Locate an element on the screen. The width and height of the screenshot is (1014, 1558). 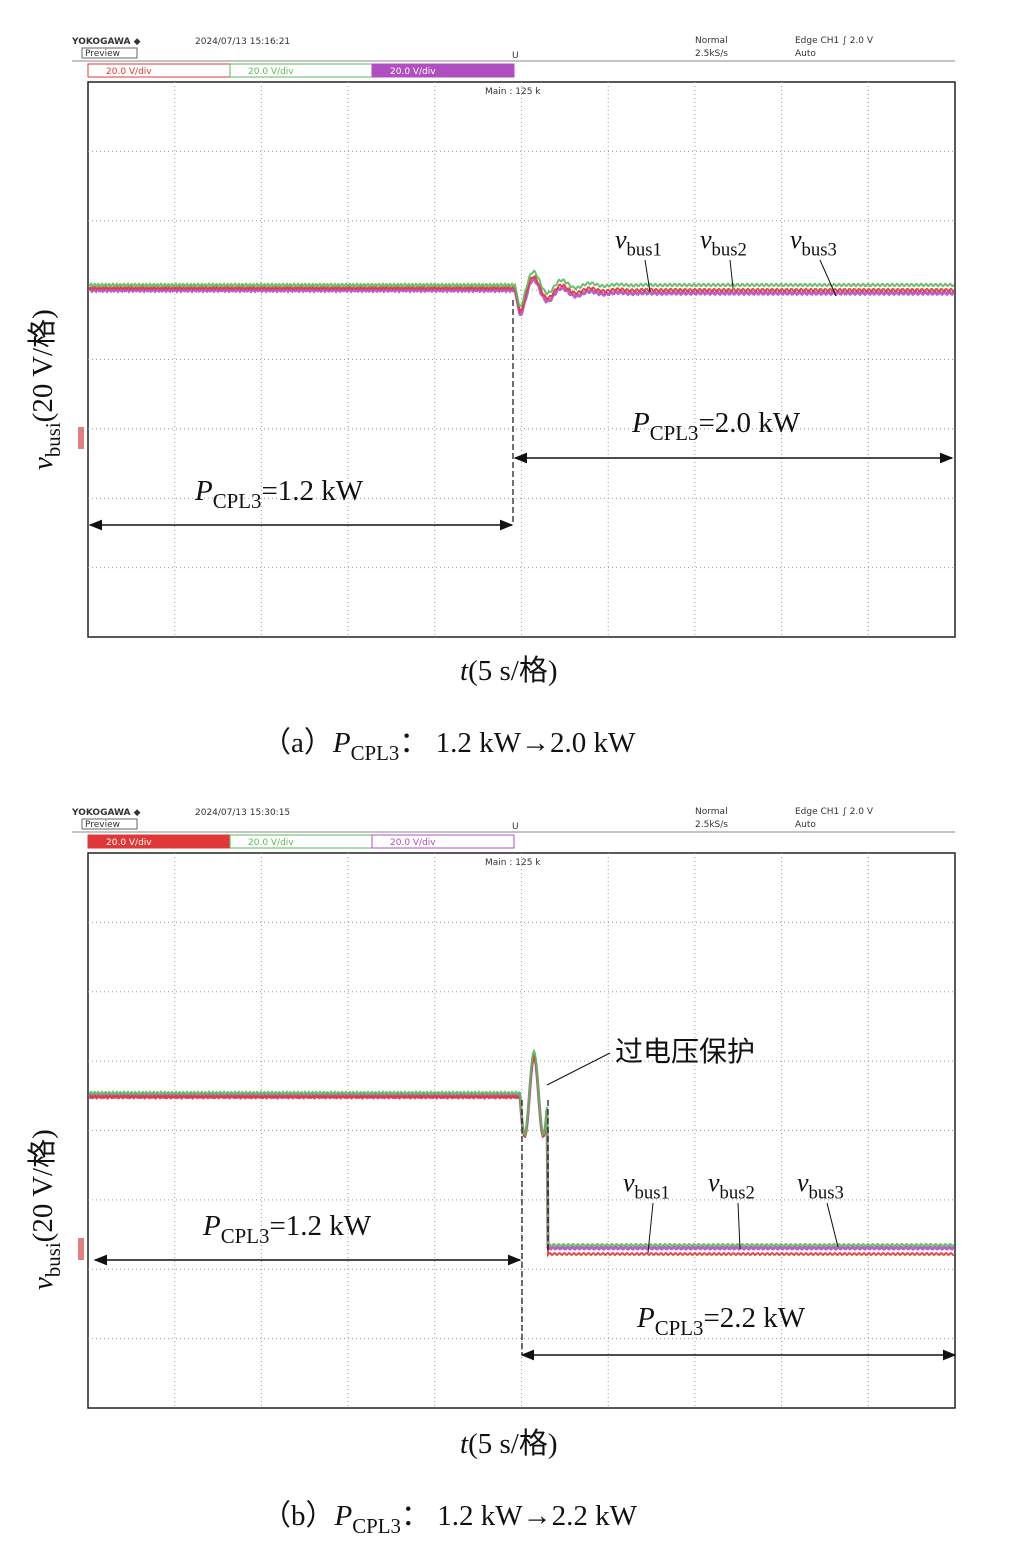
text-part: ： 1.2 kW→2.0 kW is located at coordinates (517, 743).